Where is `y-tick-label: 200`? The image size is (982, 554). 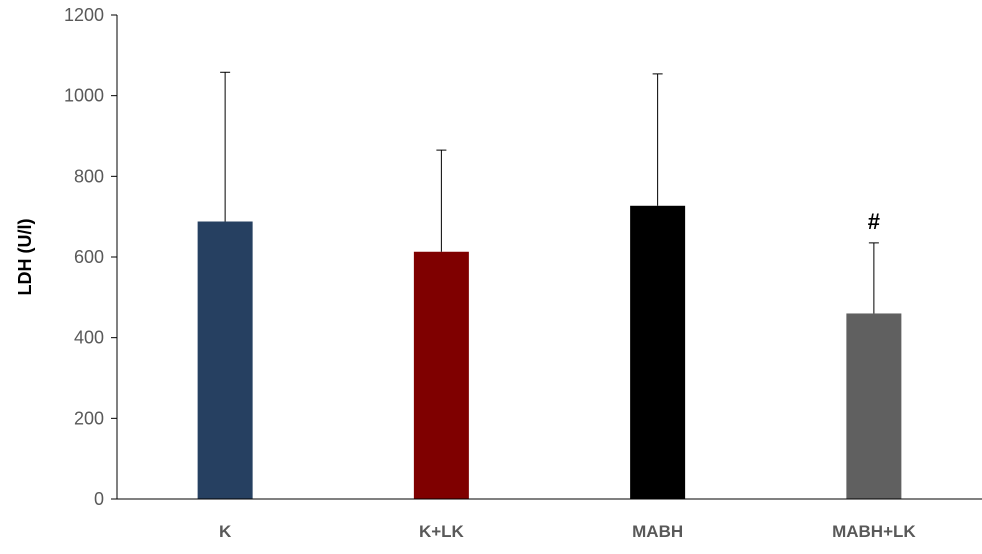 y-tick-label: 200 is located at coordinates (89, 418).